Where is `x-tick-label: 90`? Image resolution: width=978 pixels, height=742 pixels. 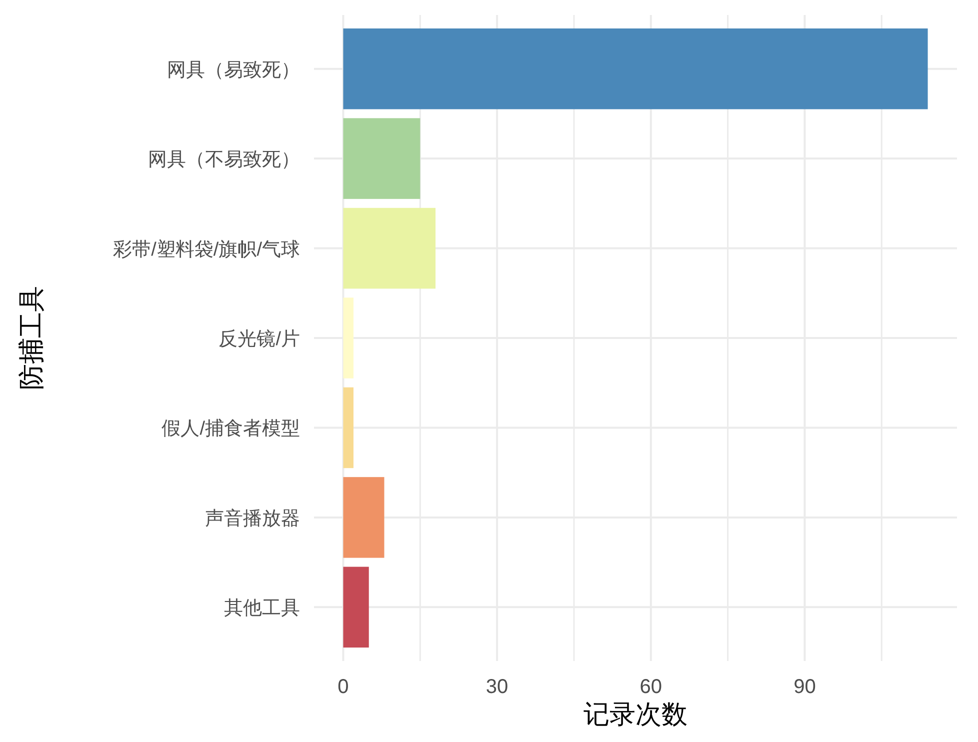 x-tick-label: 90 is located at coordinates (805, 687).